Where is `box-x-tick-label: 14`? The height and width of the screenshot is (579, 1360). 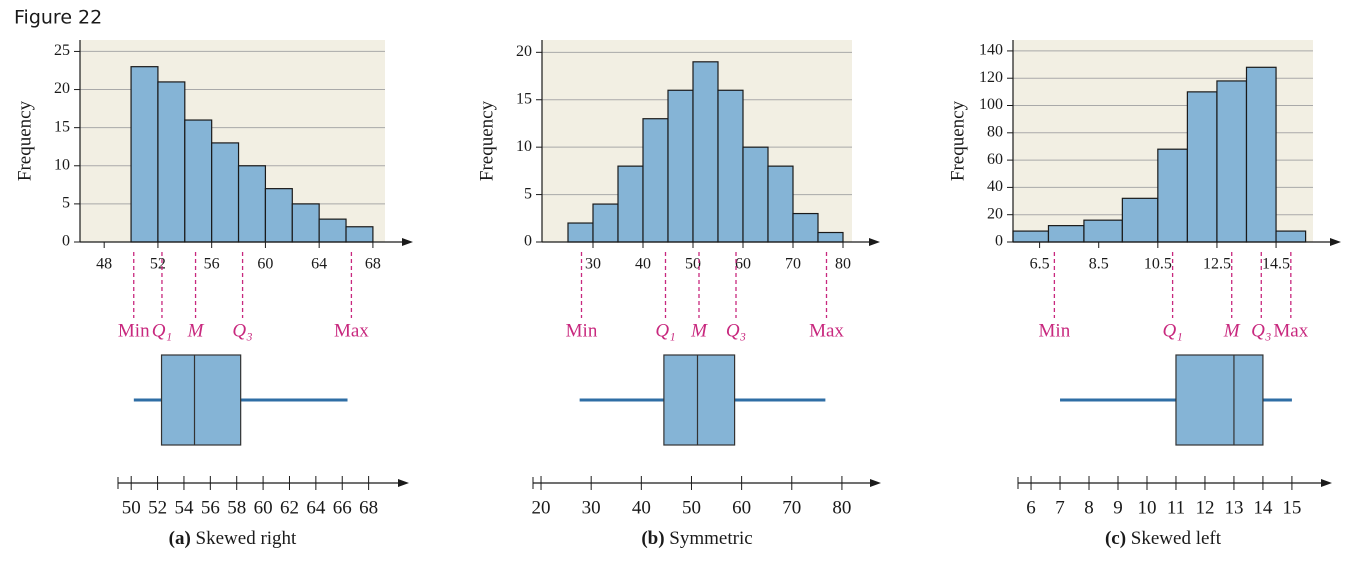 box-x-tick-label: 14 is located at coordinates (1263, 507).